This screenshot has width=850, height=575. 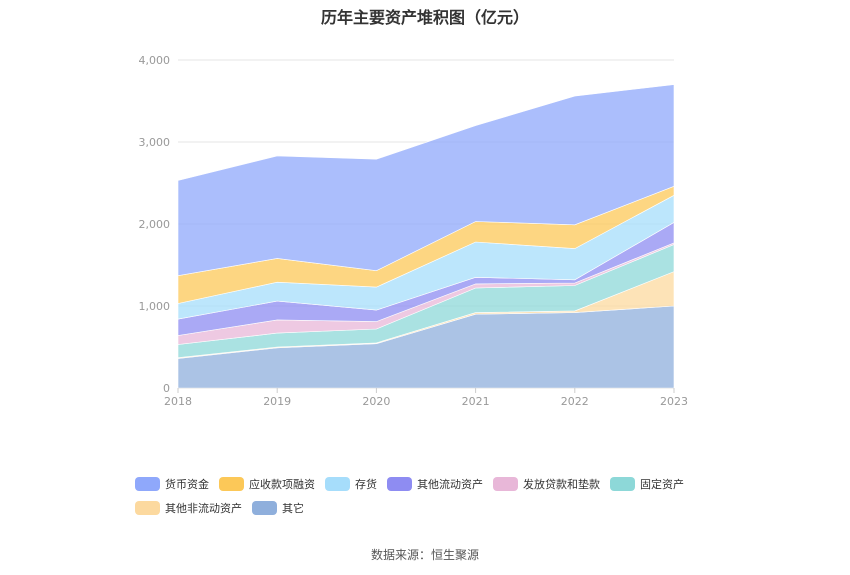 I want to click on y-tick-label: 0, so click(x=166, y=388).